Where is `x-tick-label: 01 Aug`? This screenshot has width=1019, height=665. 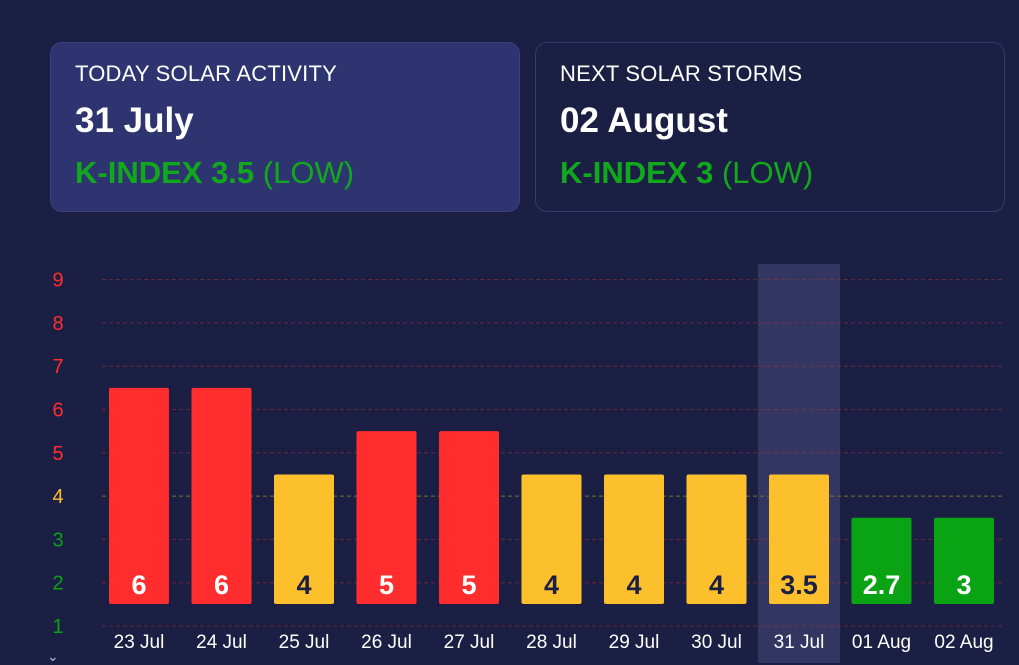 x-tick-label: 01 Aug is located at coordinates (881, 642).